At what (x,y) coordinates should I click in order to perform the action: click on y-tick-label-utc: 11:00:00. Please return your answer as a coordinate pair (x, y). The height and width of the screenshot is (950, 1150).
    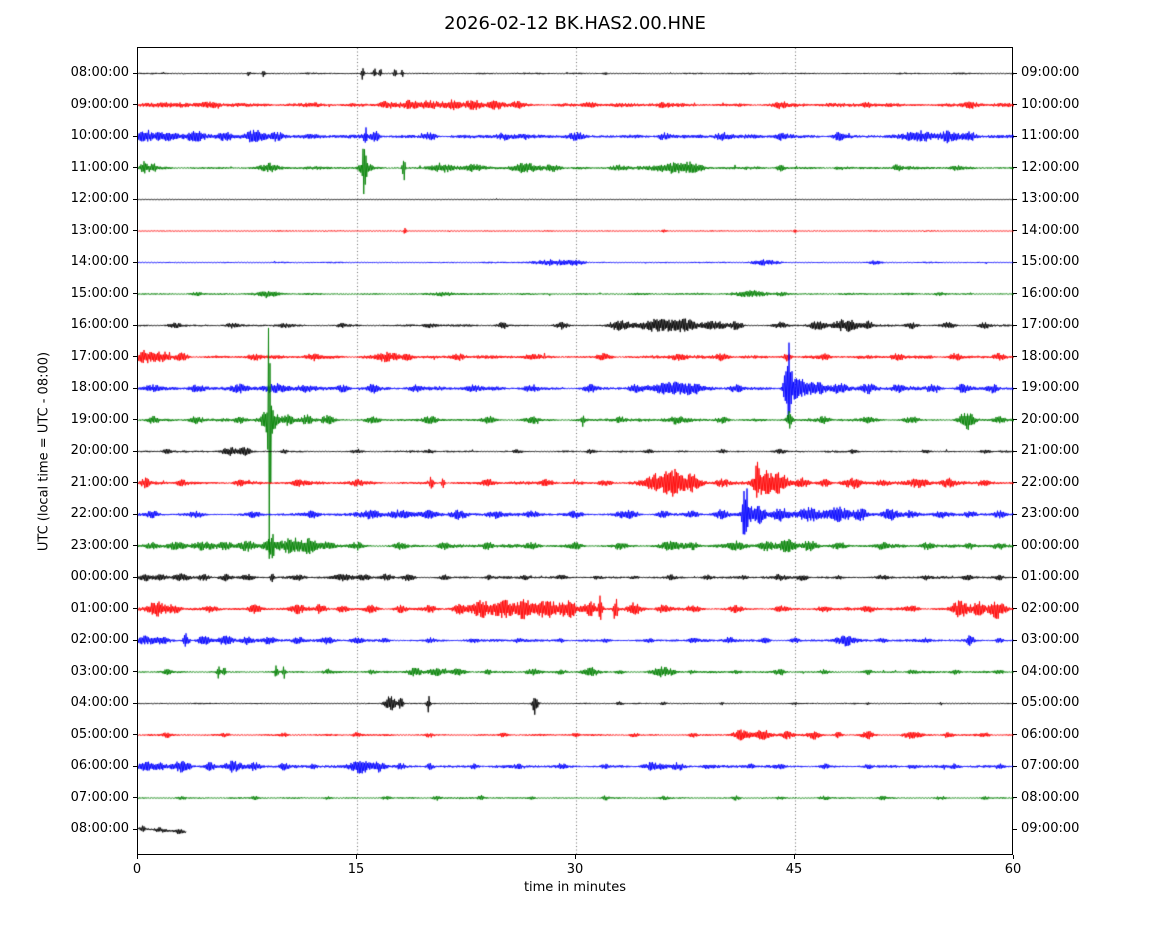
    Looking at the image, I should click on (99, 167).